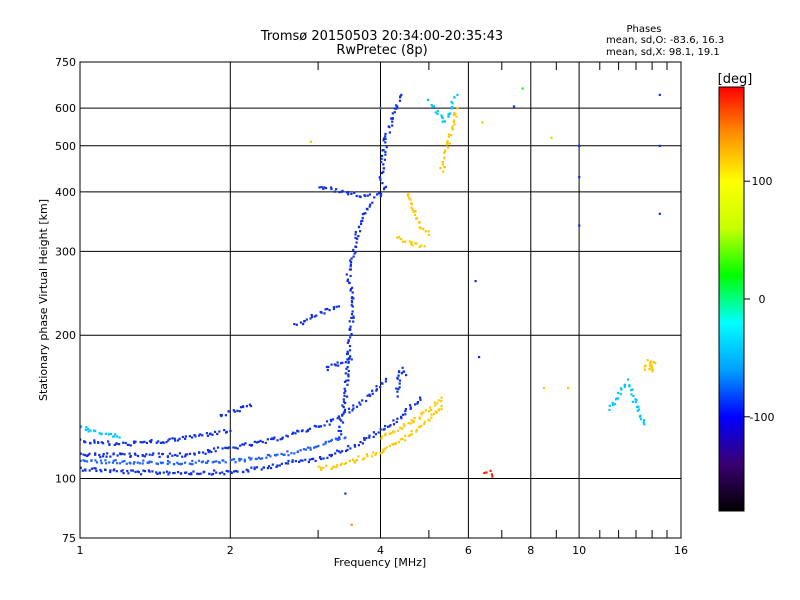 Image resolution: width=800 pixels, height=600 pixels. Describe the element at coordinates (65, 108) in the screenshot. I see `y-tick-label: 600` at that location.